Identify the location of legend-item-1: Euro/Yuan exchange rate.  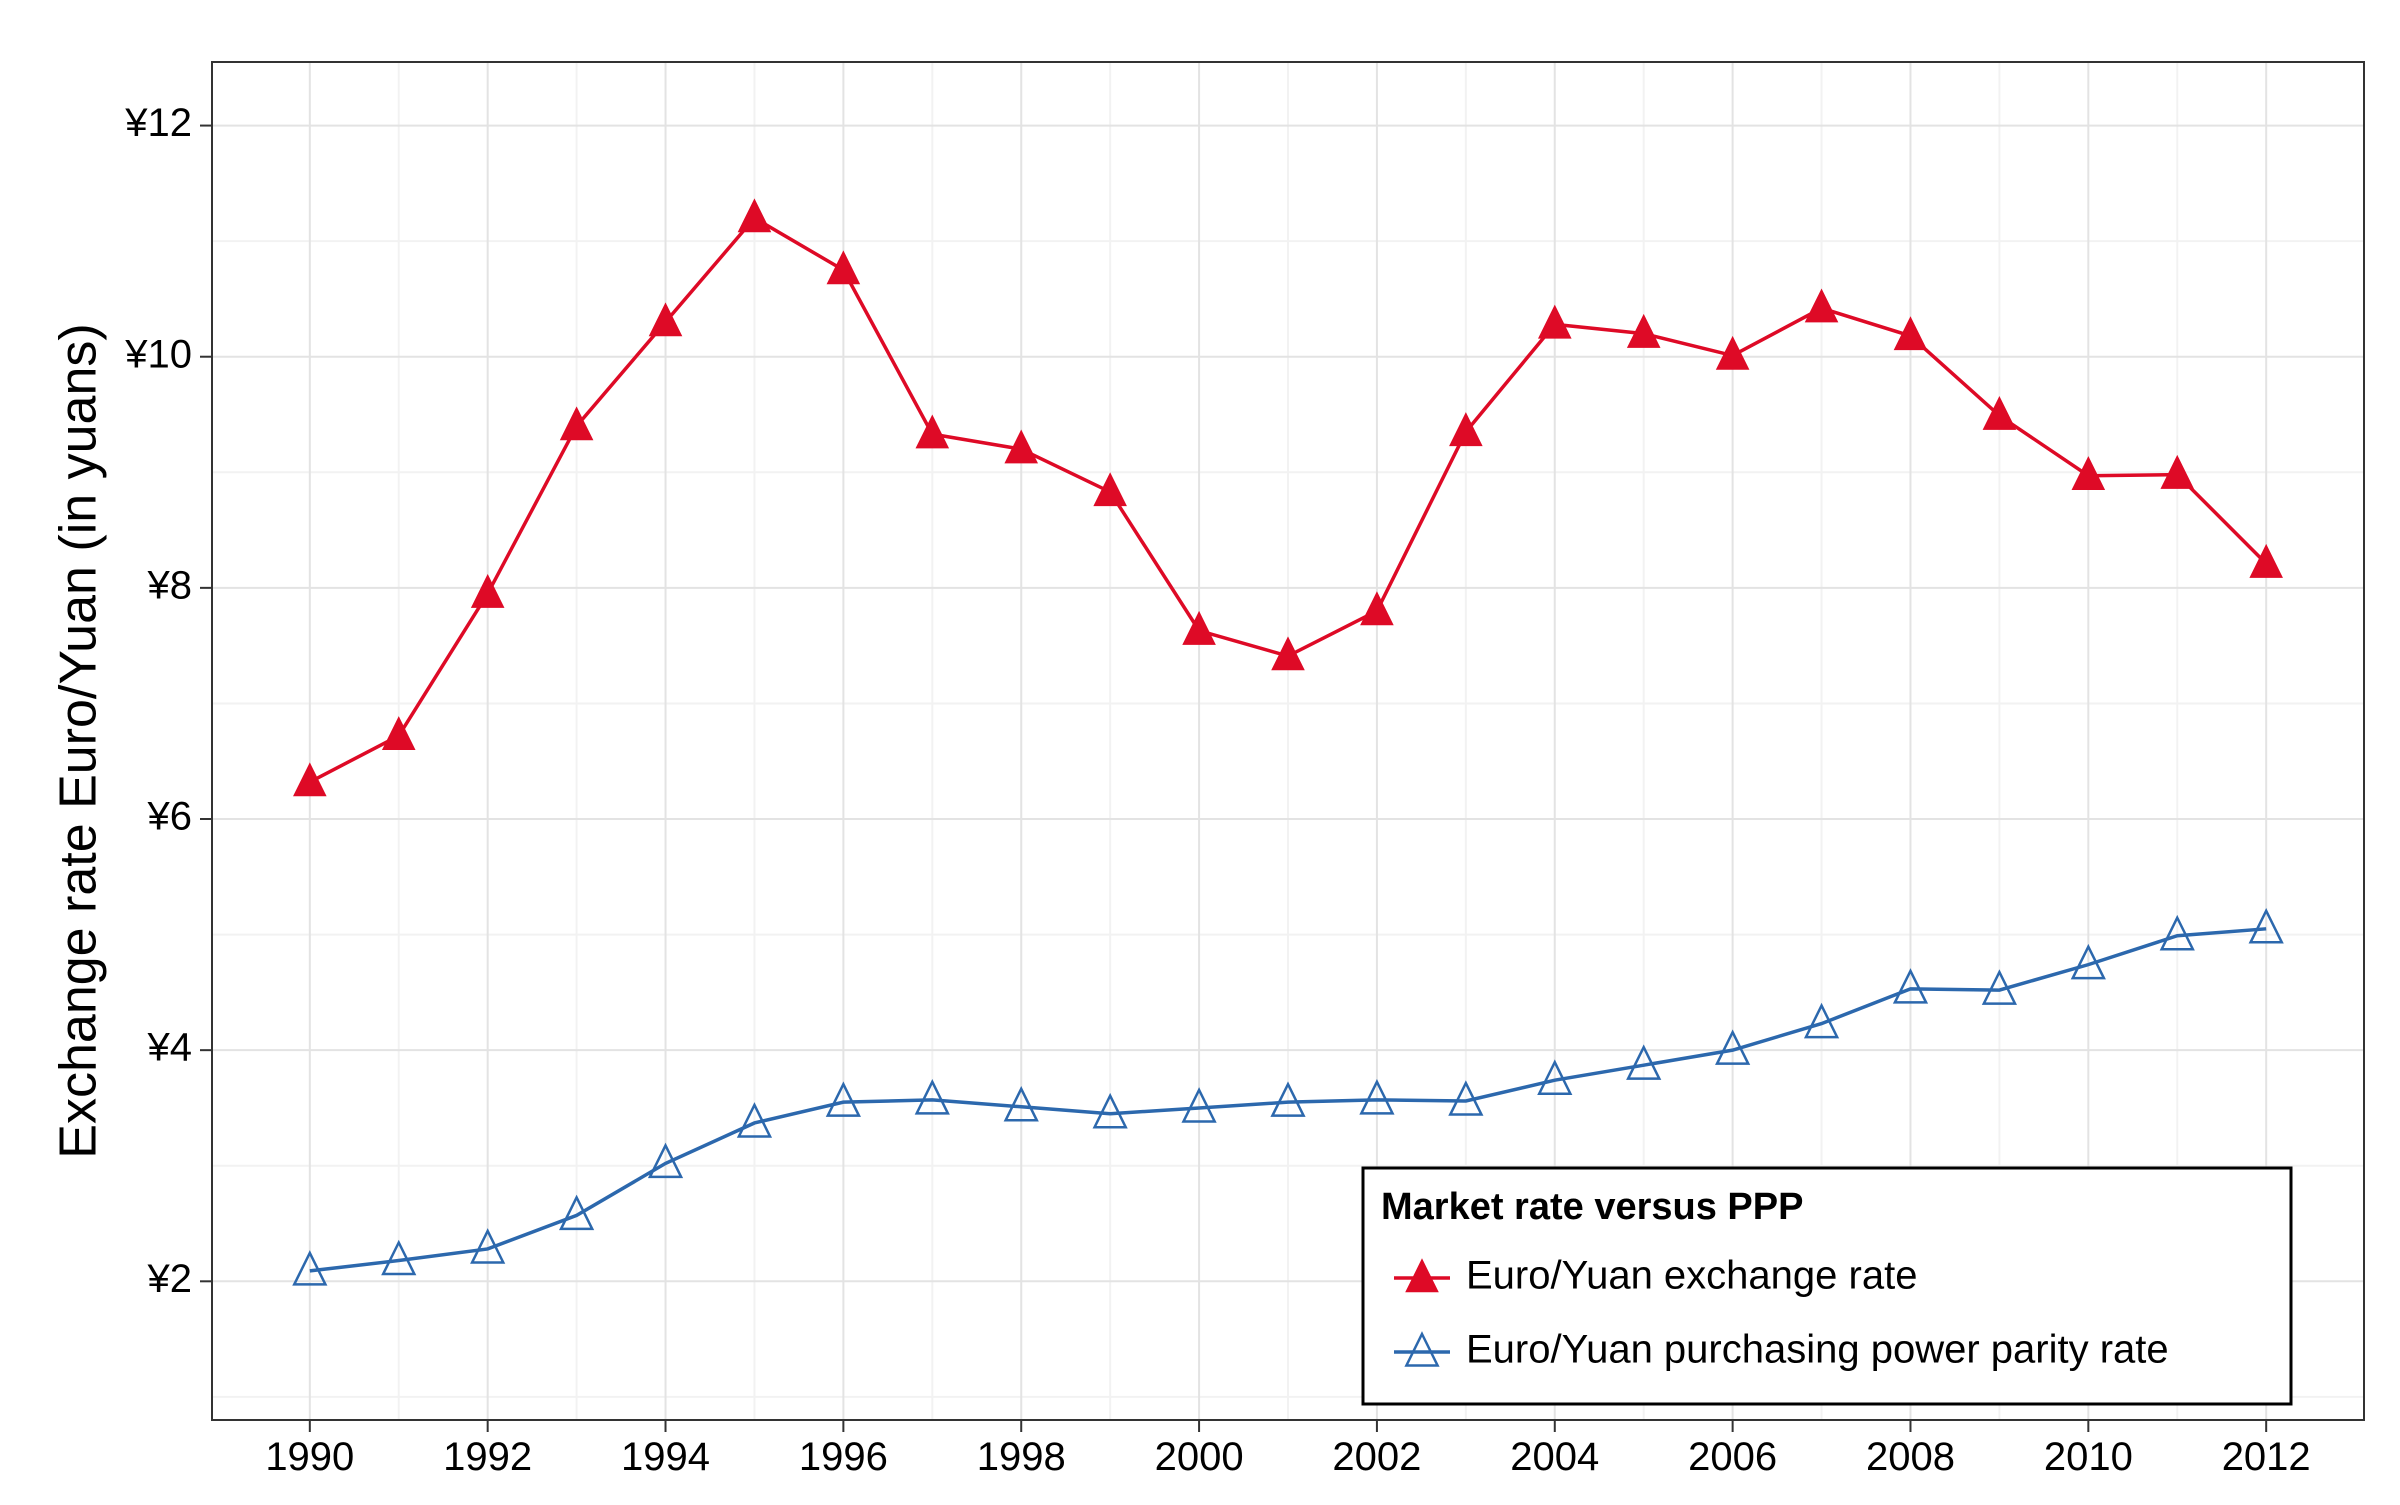
(1655, 1276).